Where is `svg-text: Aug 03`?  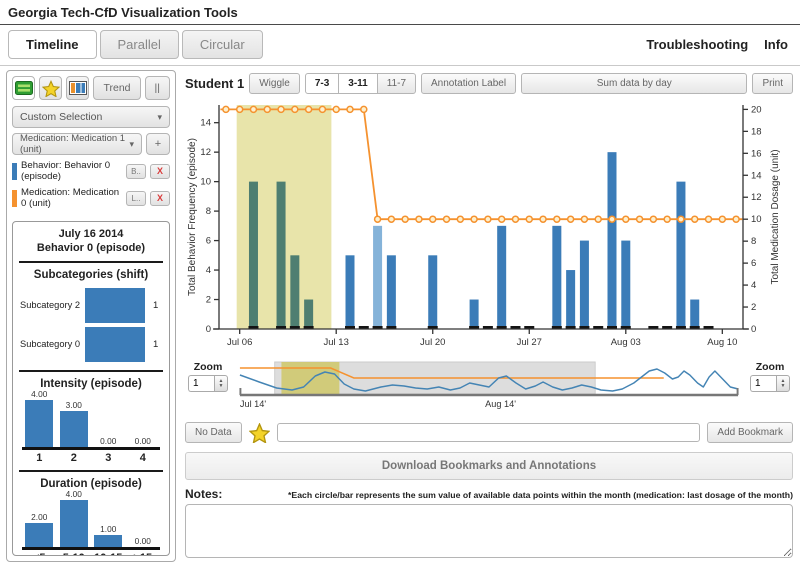
svg-text: Aug 03 is located at coordinates (626, 342).